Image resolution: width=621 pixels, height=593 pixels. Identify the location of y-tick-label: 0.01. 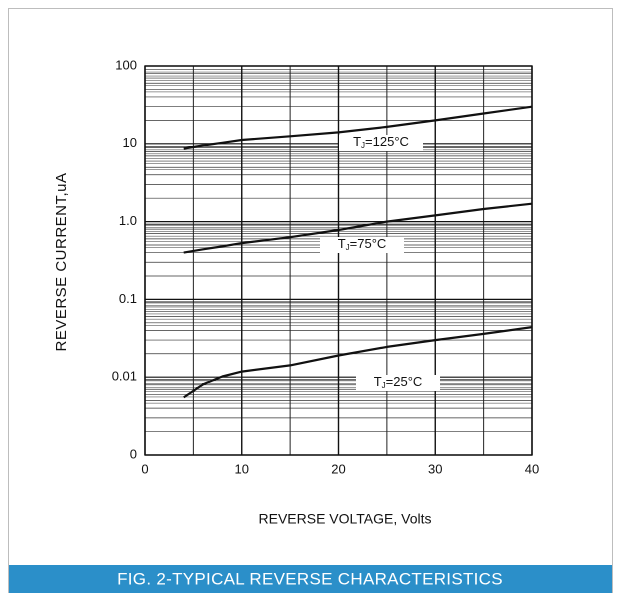
(124, 376).